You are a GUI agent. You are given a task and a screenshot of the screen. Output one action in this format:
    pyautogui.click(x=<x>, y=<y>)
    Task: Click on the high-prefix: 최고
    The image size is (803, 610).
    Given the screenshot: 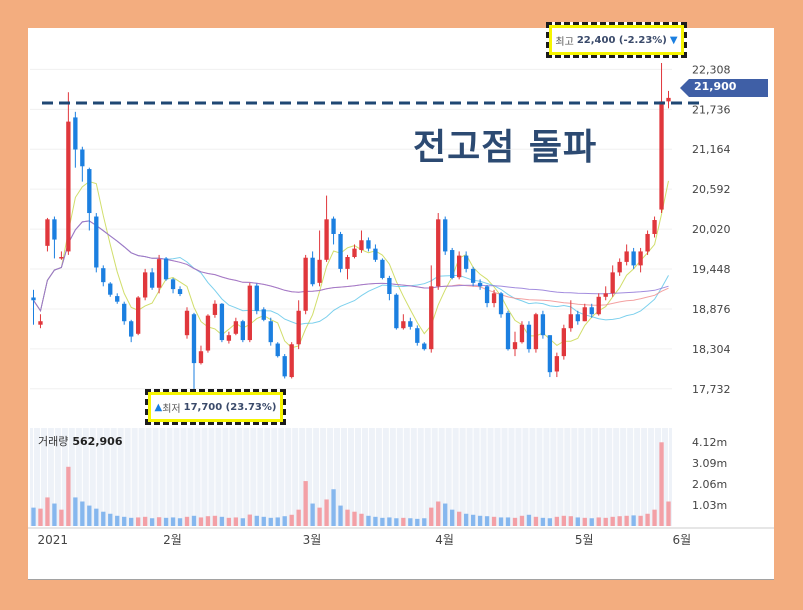 What is the action you would take?
    pyautogui.click(x=564, y=42)
    